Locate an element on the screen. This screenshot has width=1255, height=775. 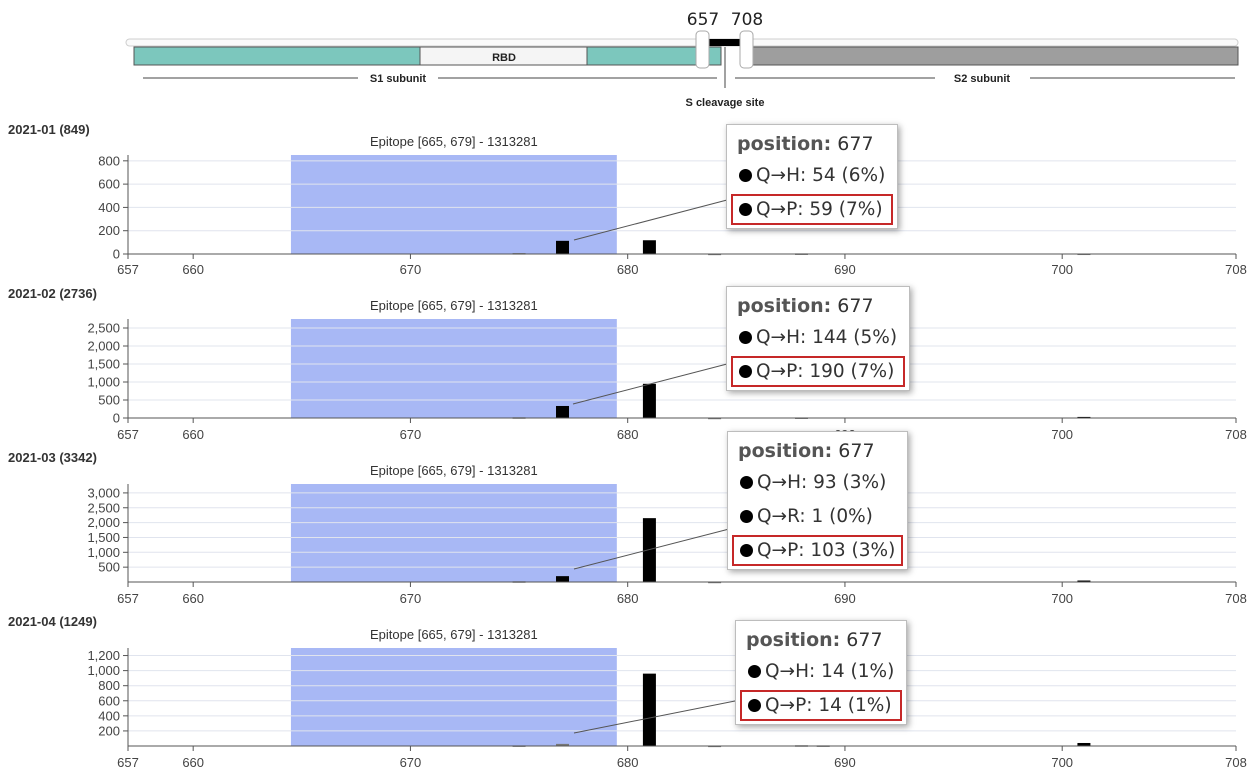
tooltip-mutation-row-highlighted: Q→P: 103 (3%) is located at coordinates (818, 550).